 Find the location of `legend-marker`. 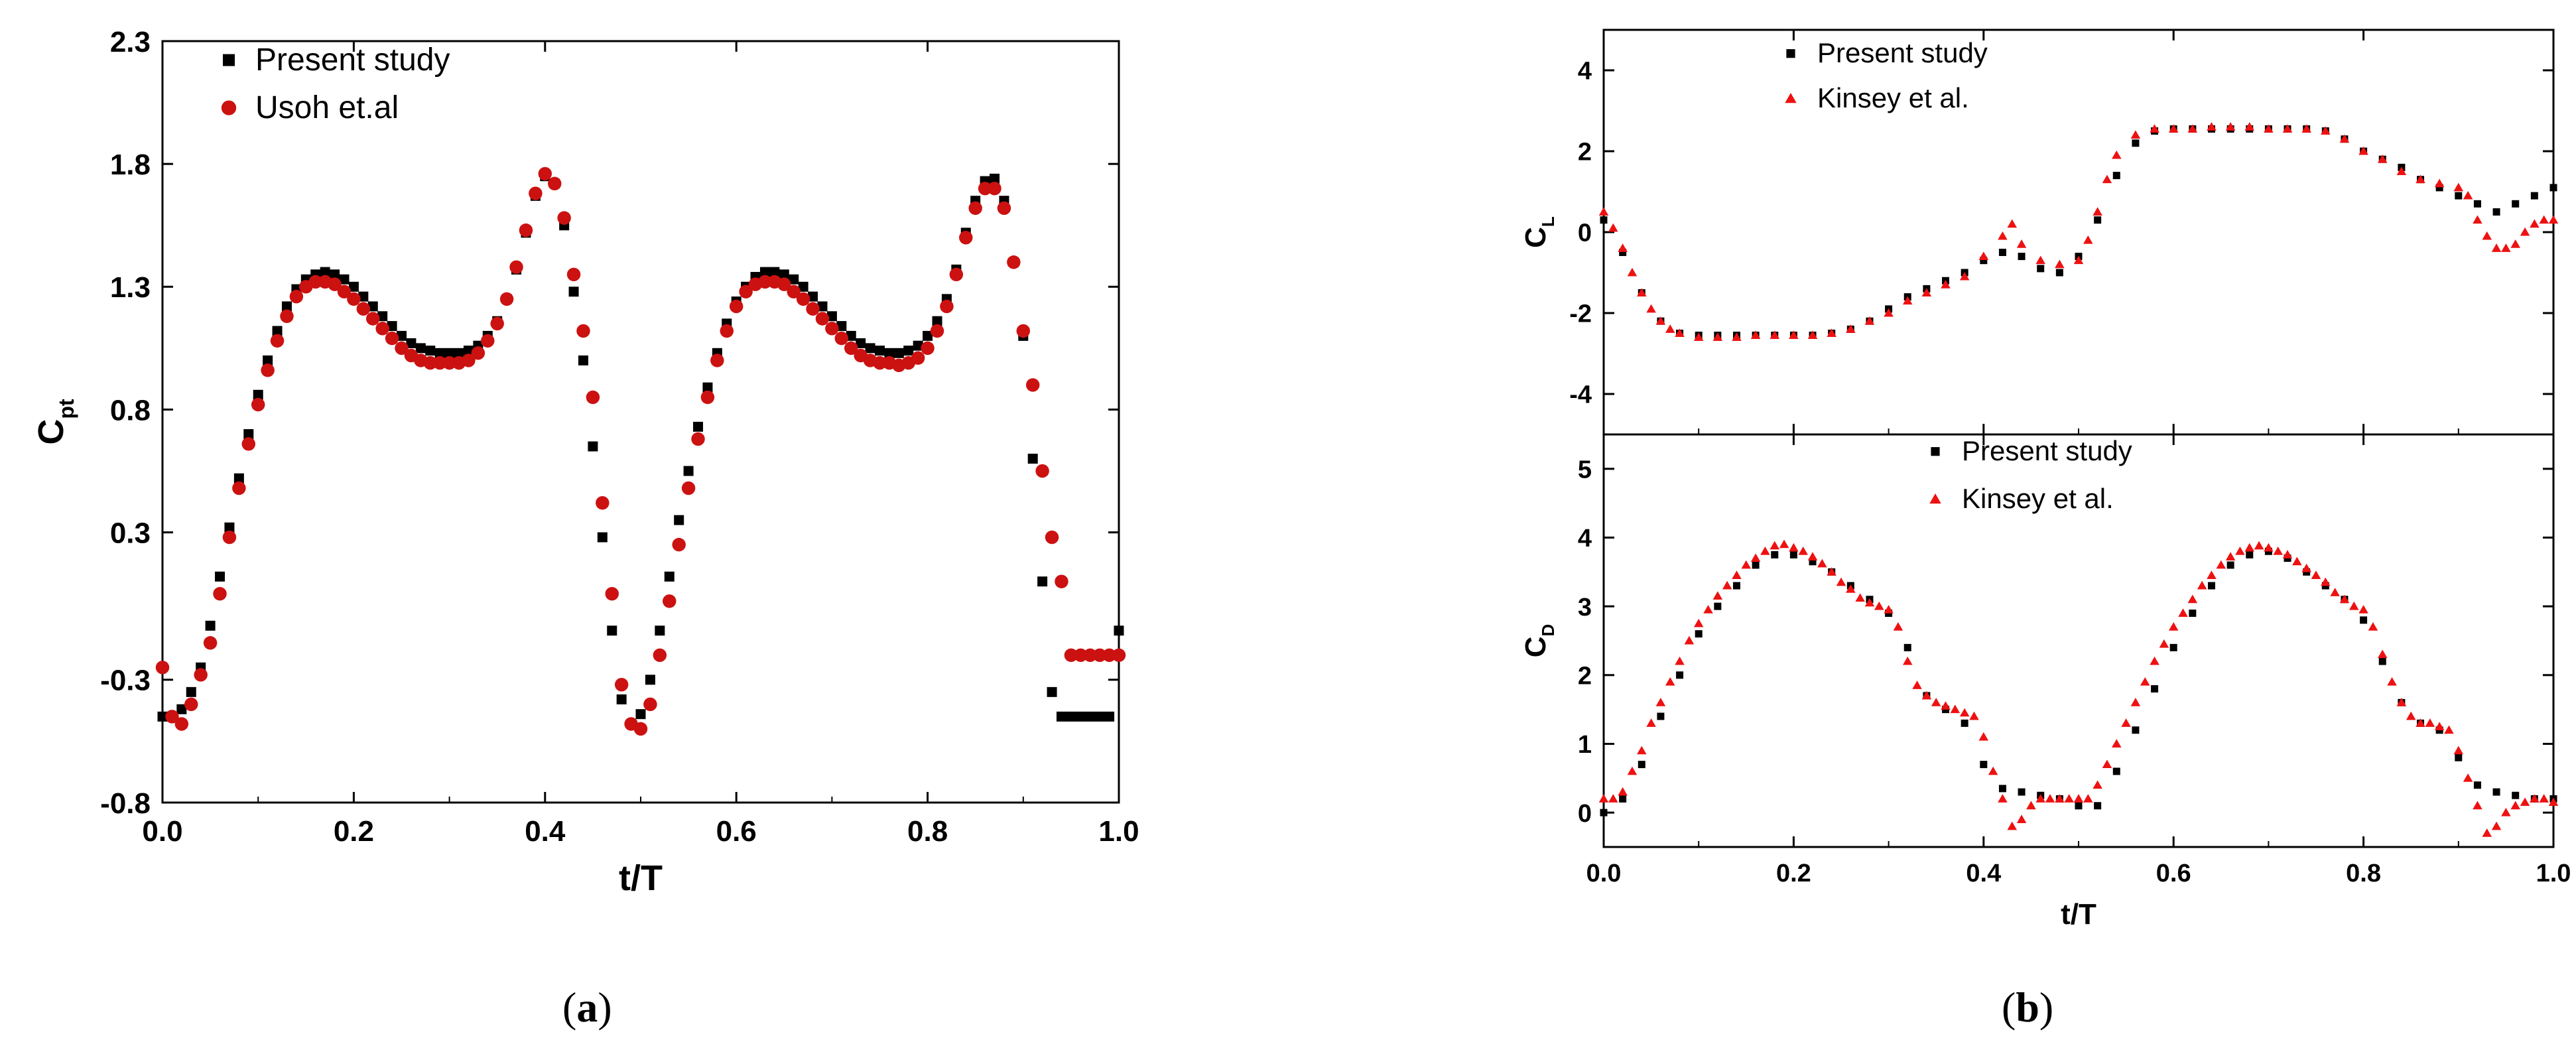

legend-marker is located at coordinates (1791, 97).